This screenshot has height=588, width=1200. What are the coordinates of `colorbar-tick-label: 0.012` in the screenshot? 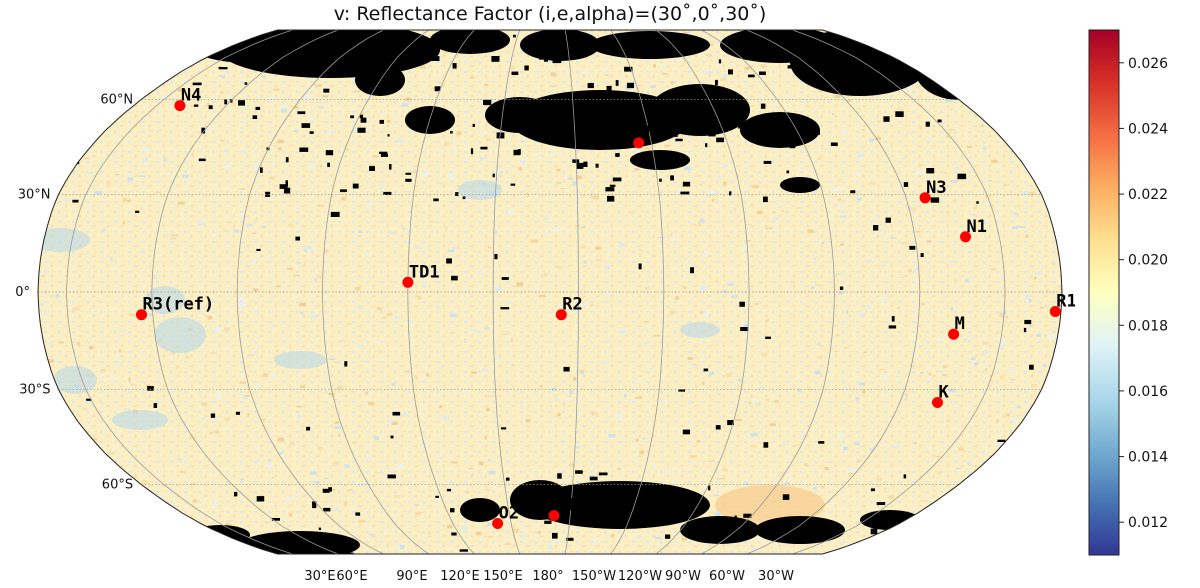 It's located at (1148, 523).